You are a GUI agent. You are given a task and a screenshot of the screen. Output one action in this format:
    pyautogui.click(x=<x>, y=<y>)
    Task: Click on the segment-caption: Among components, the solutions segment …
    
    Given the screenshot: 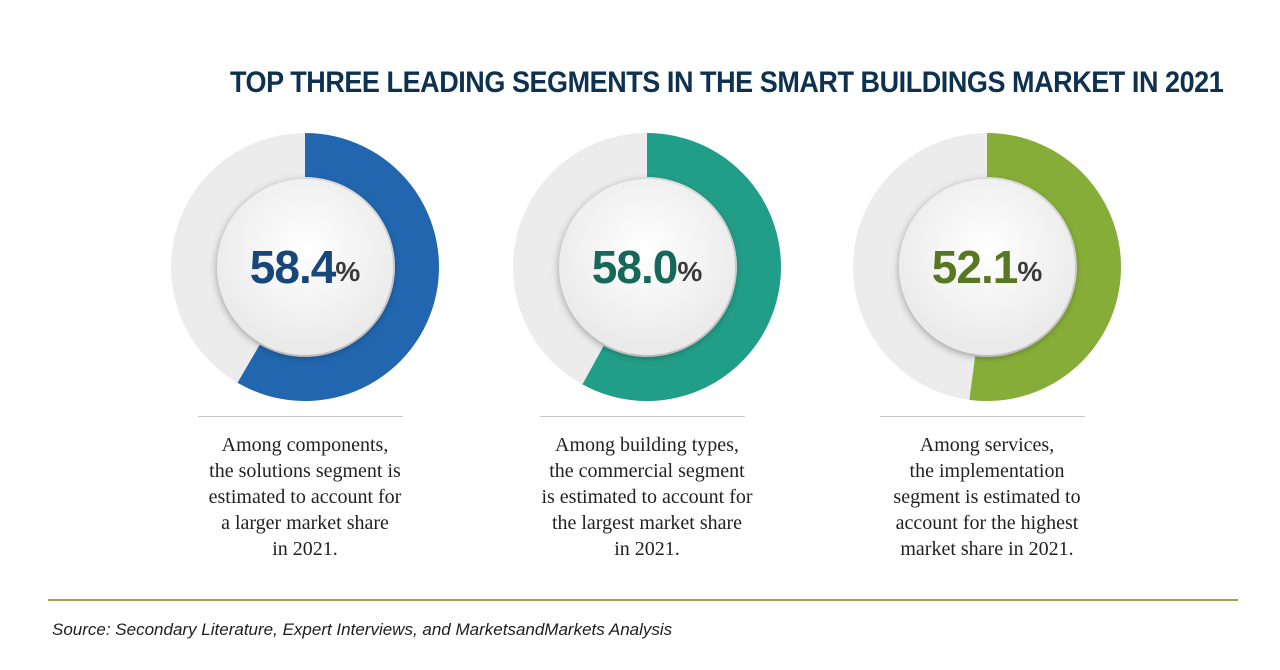 What is the action you would take?
    pyautogui.click(x=305, y=497)
    